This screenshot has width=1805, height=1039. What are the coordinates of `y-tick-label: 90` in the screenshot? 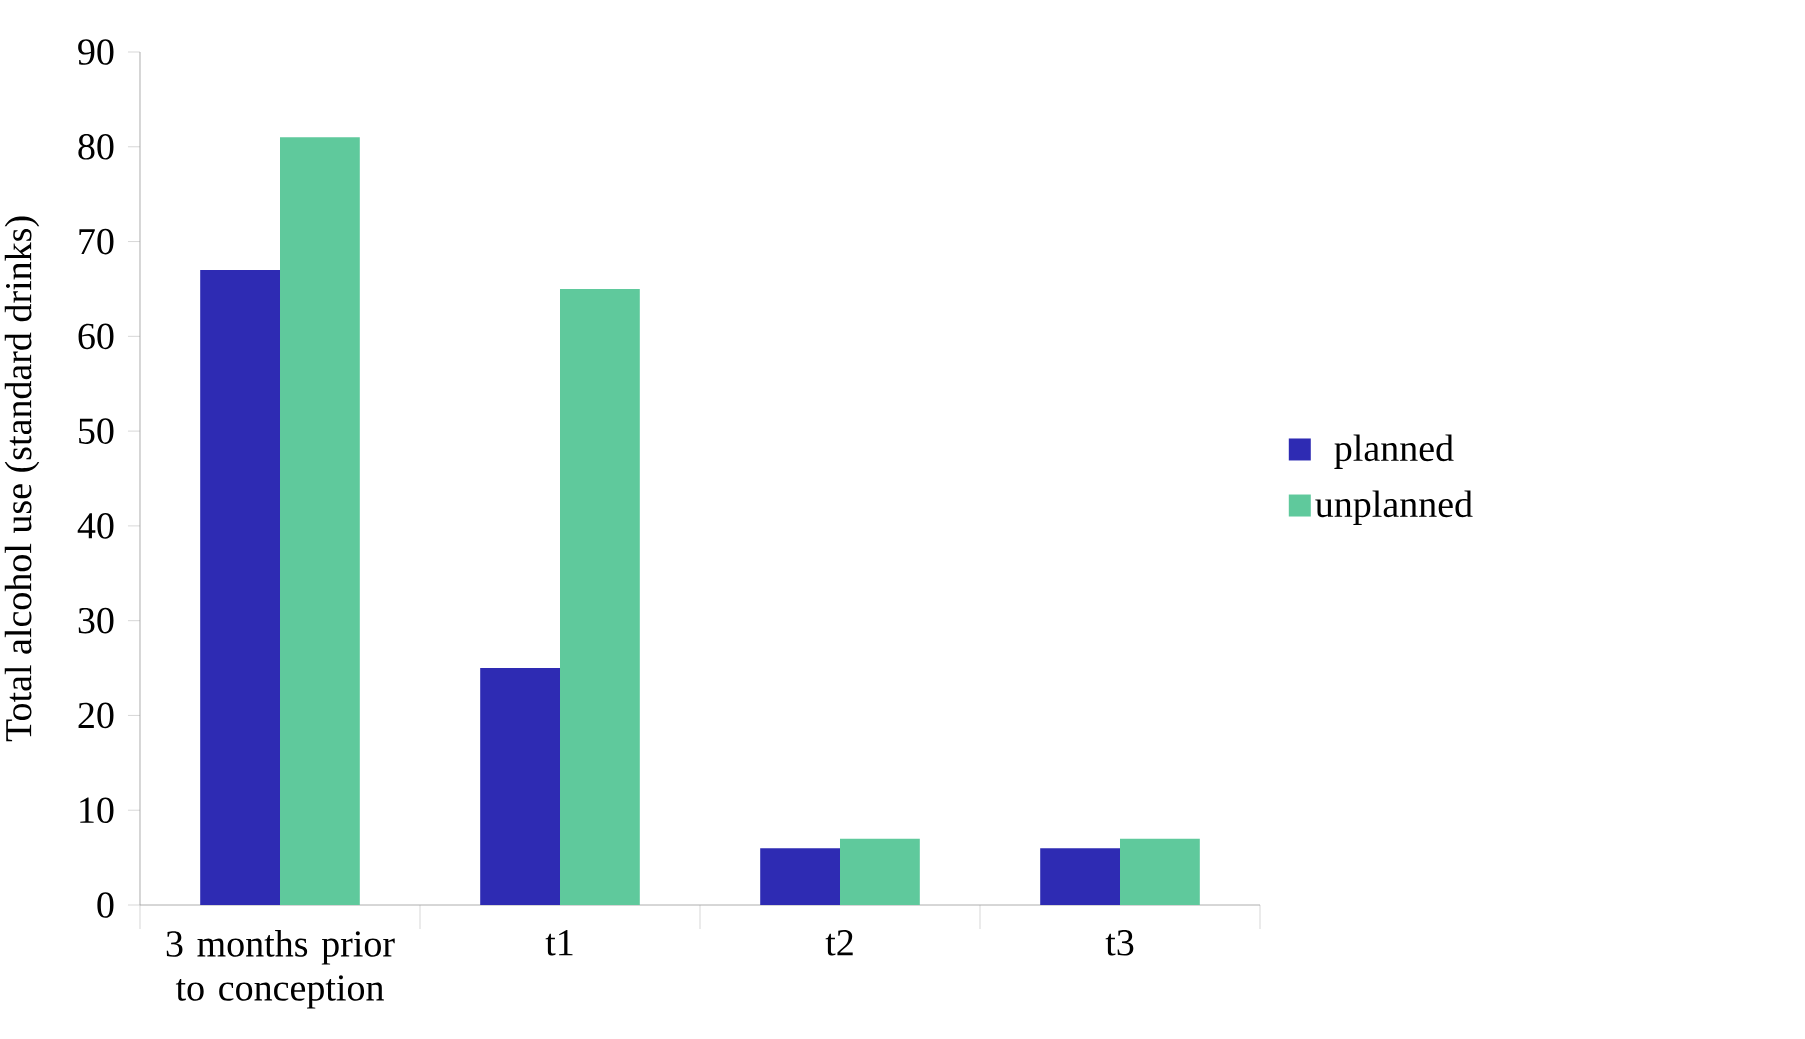 It's located at (96, 52).